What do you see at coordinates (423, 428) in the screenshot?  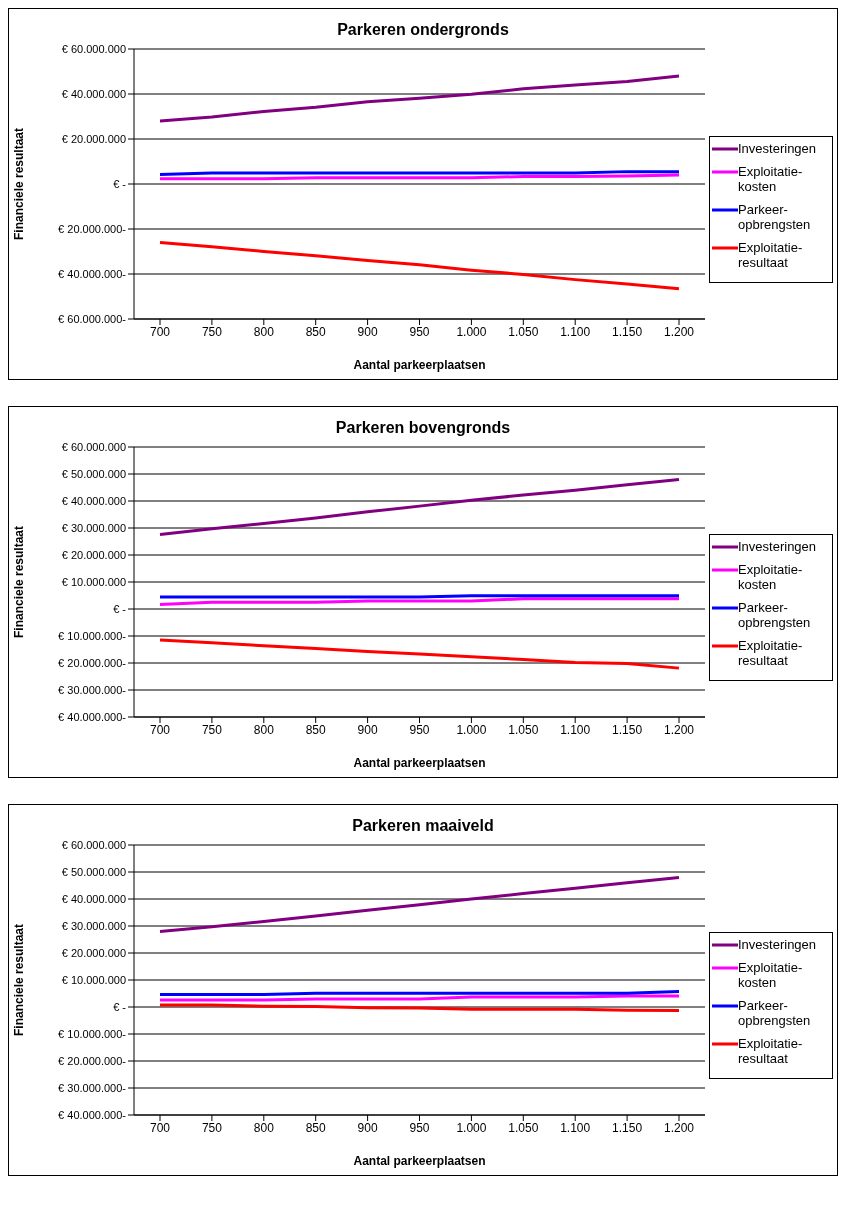 I see `chart-title: Parkeren bovengronds` at bounding box center [423, 428].